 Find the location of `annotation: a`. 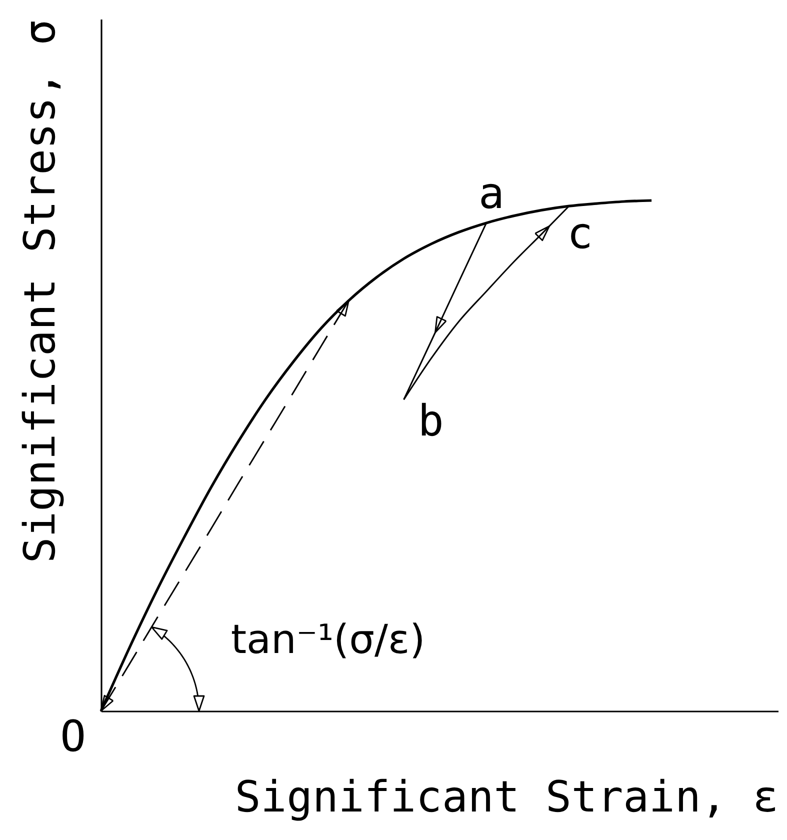

annotation: a is located at coordinates (491, 193).